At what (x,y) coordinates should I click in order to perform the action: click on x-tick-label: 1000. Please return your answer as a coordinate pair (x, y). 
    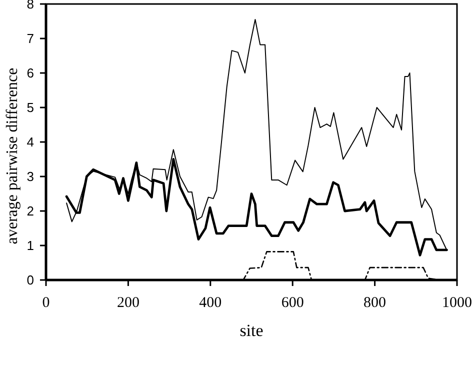
    Looking at the image, I should click on (457, 303).